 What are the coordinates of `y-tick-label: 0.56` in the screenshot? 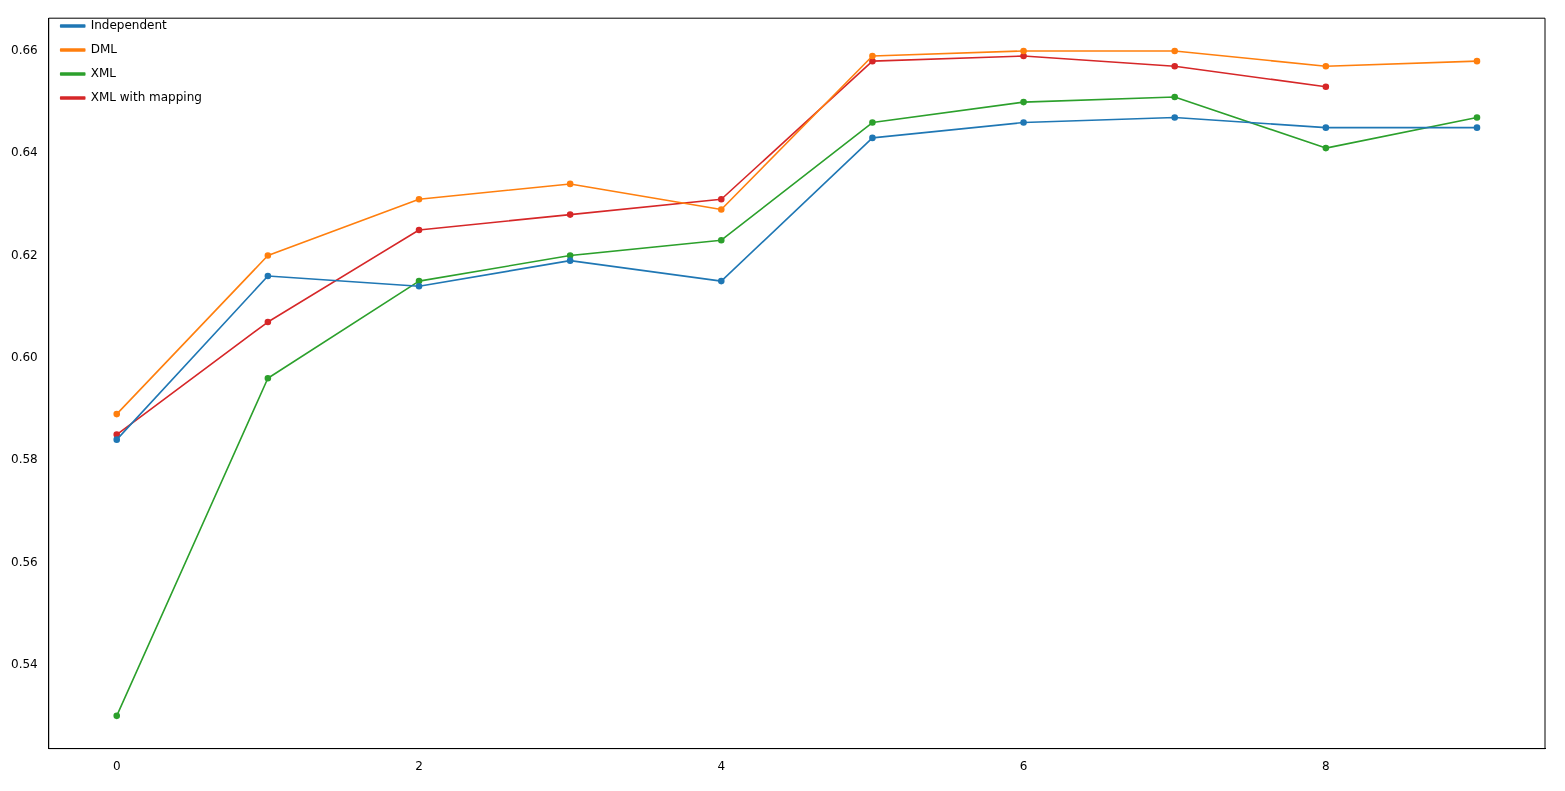 It's located at (24, 561).